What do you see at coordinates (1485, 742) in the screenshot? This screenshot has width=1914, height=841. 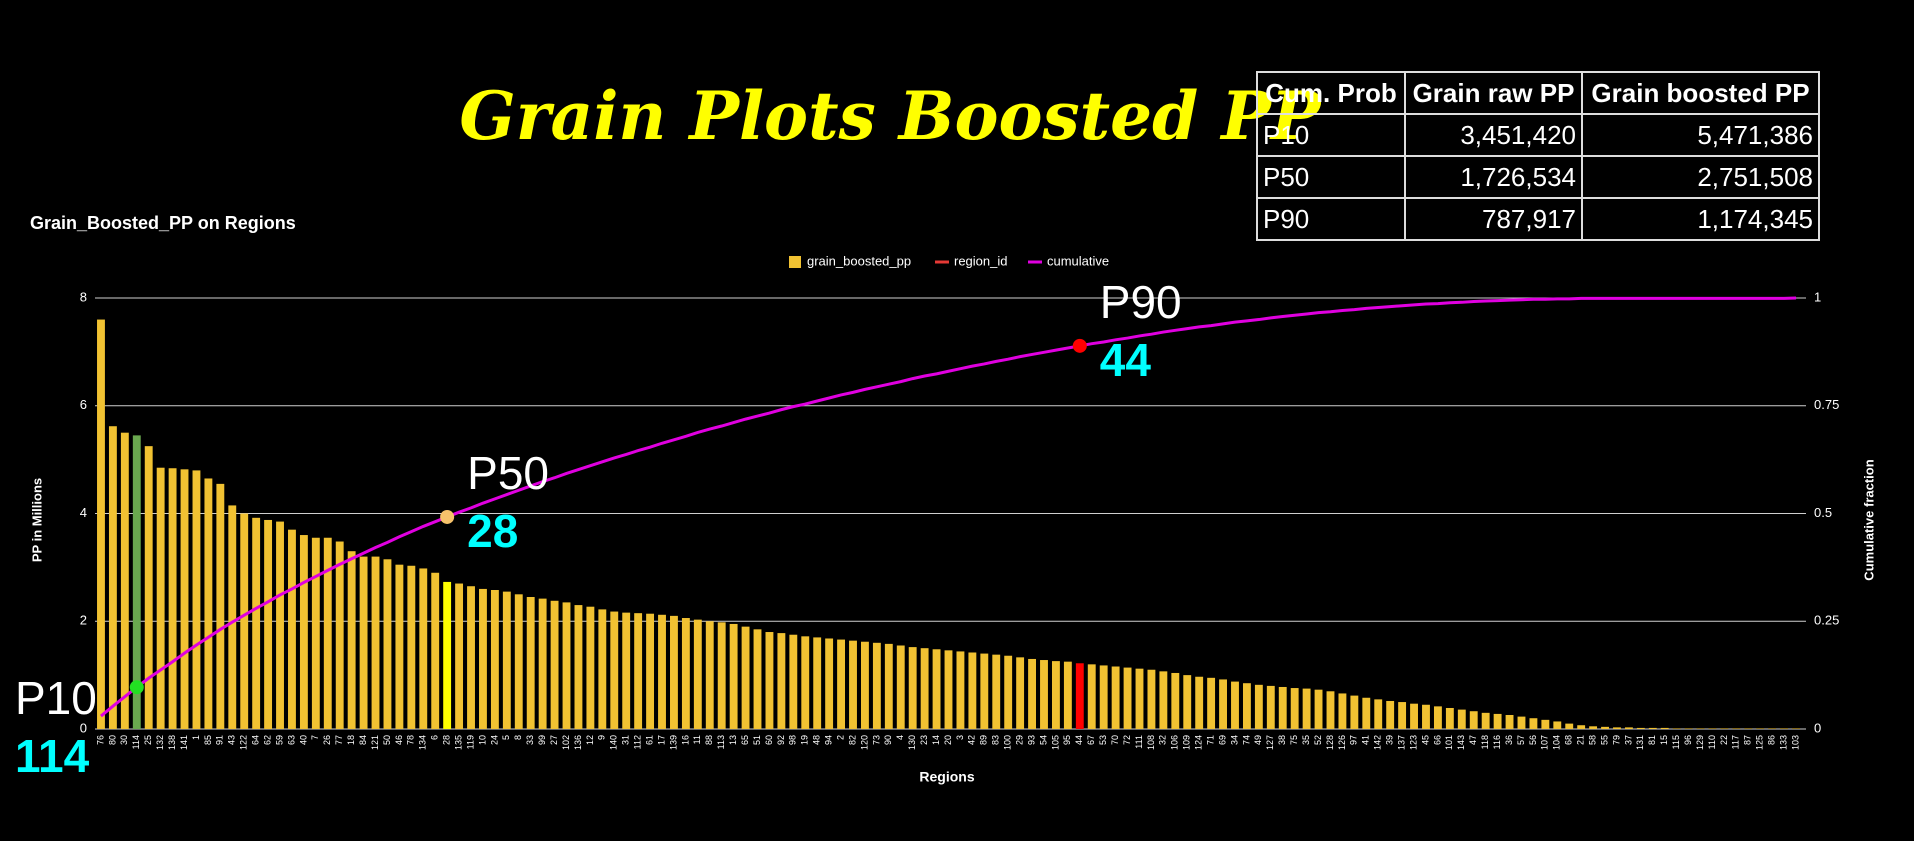 I see `x-tick-label: 118` at bounding box center [1485, 742].